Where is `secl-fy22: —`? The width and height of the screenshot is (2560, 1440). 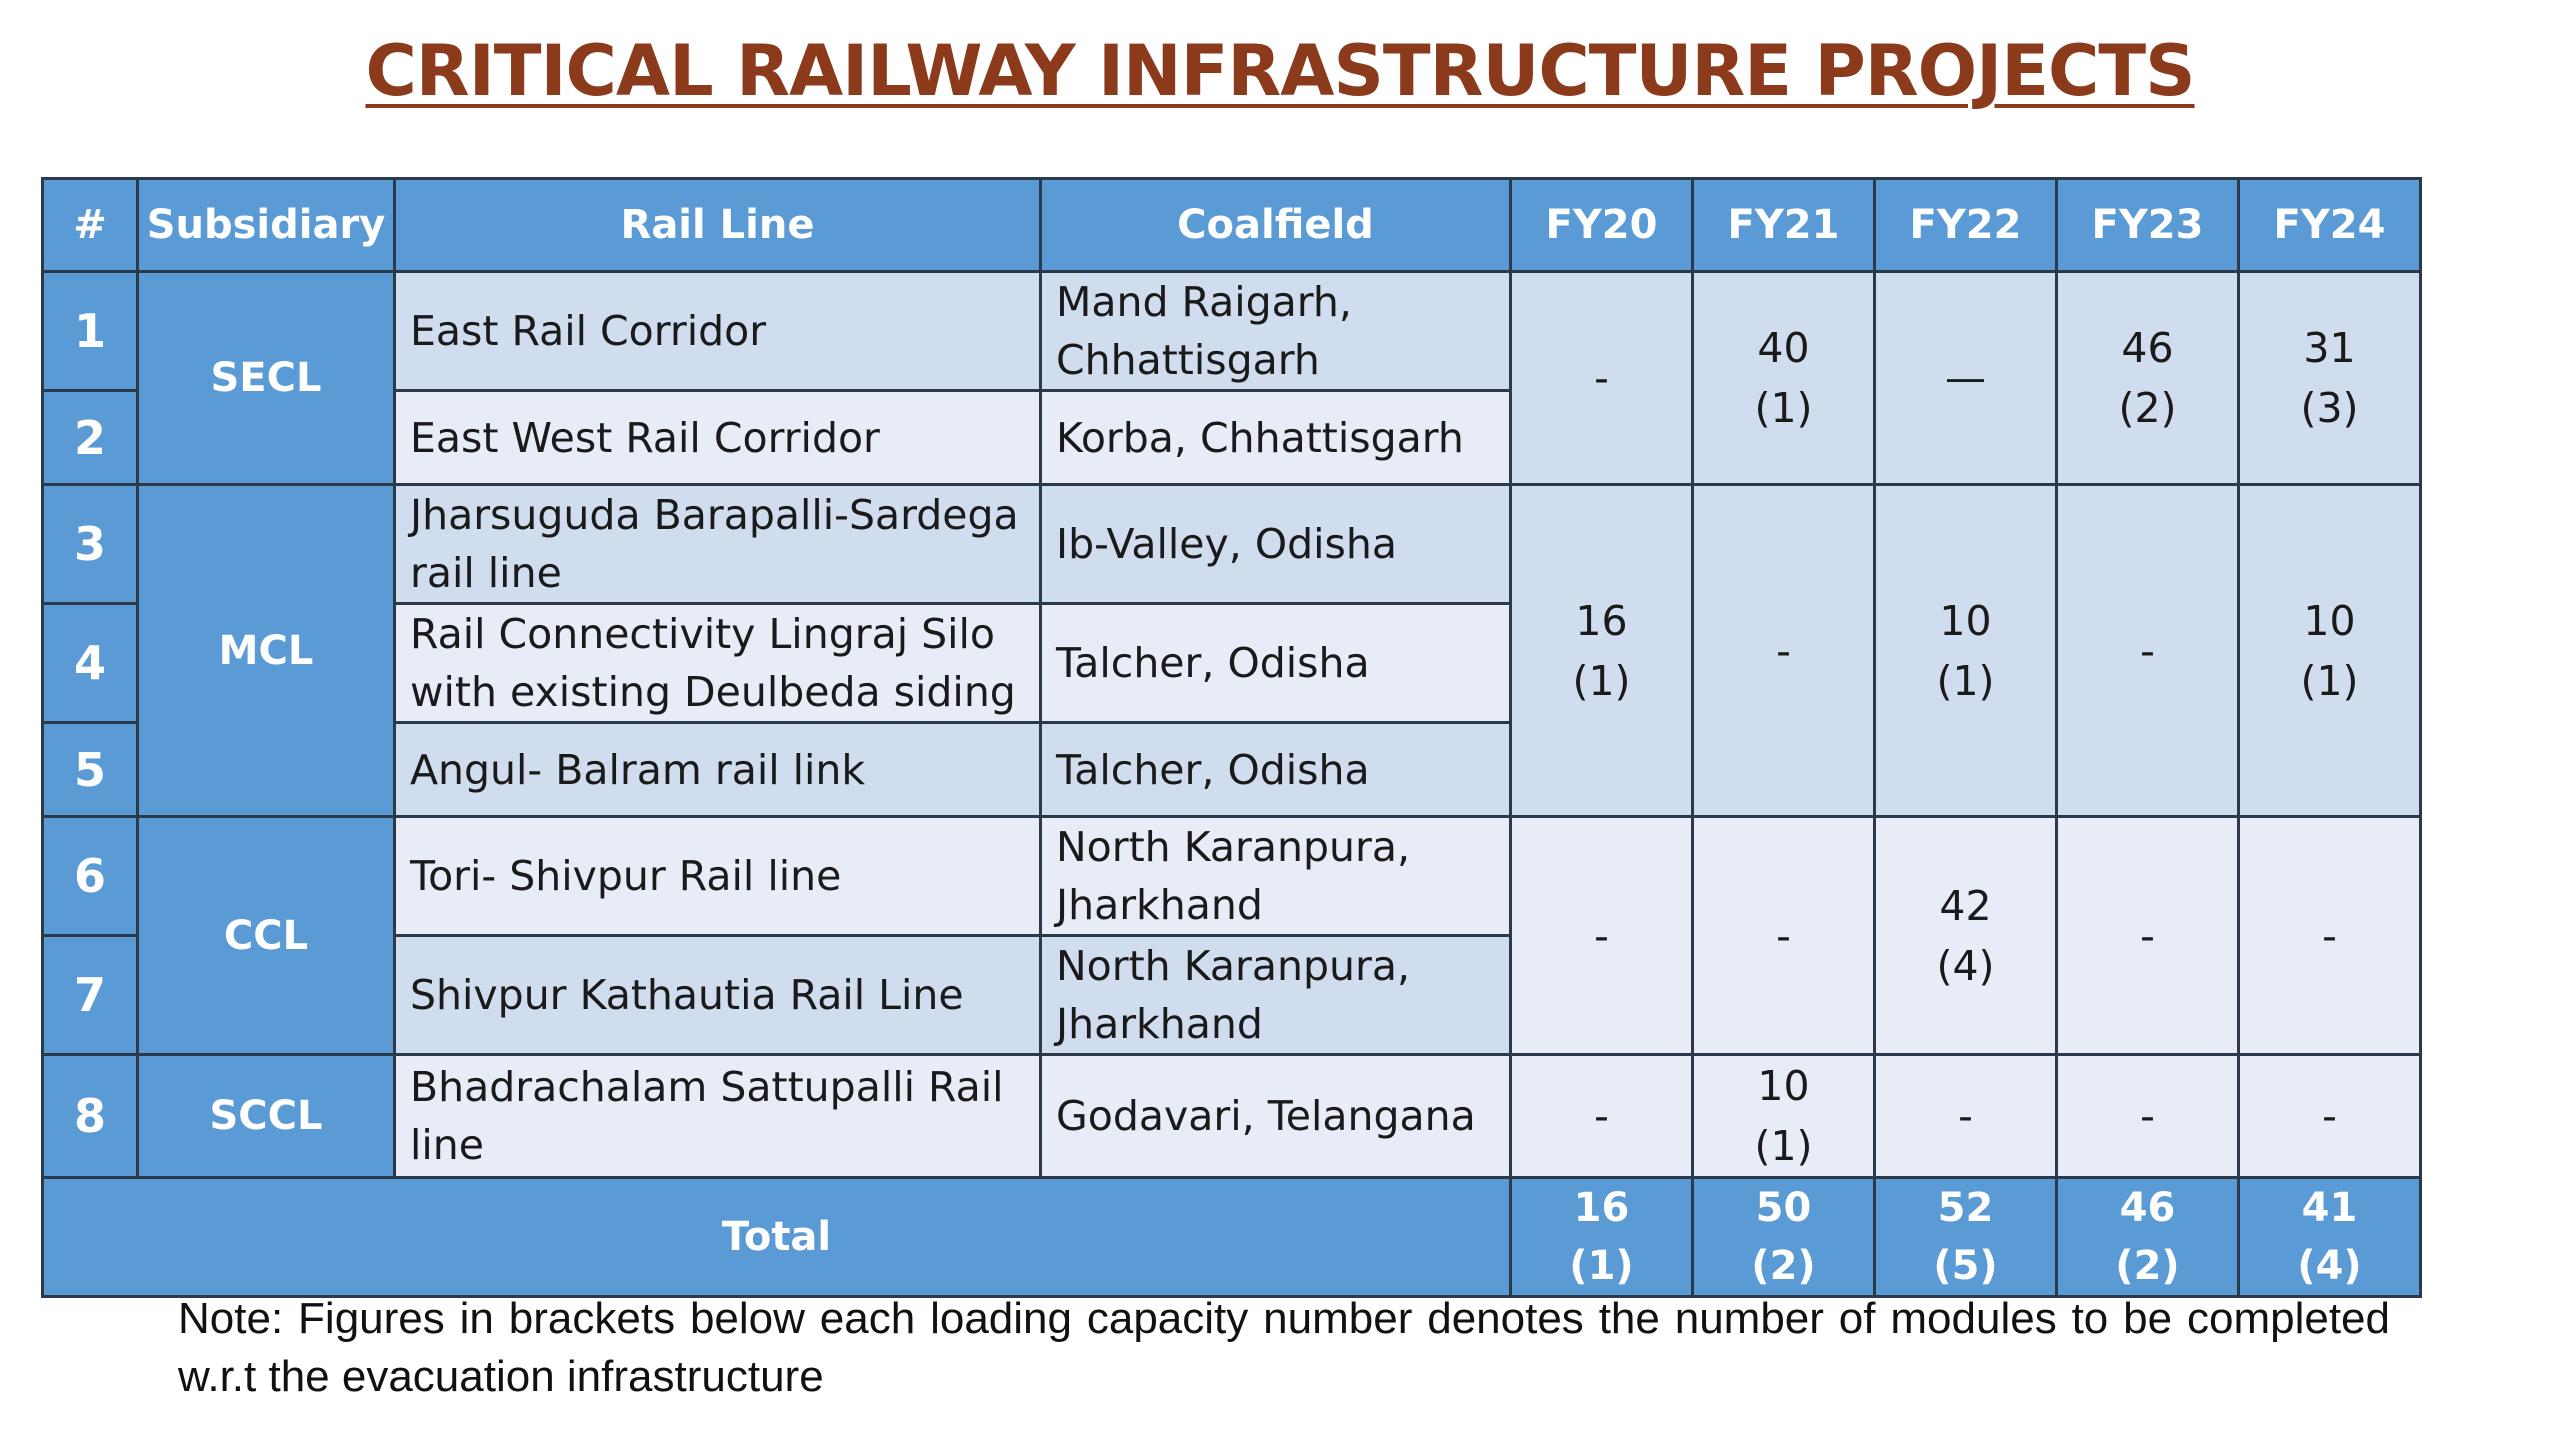
secl-fy22: — is located at coordinates (1965, 378).